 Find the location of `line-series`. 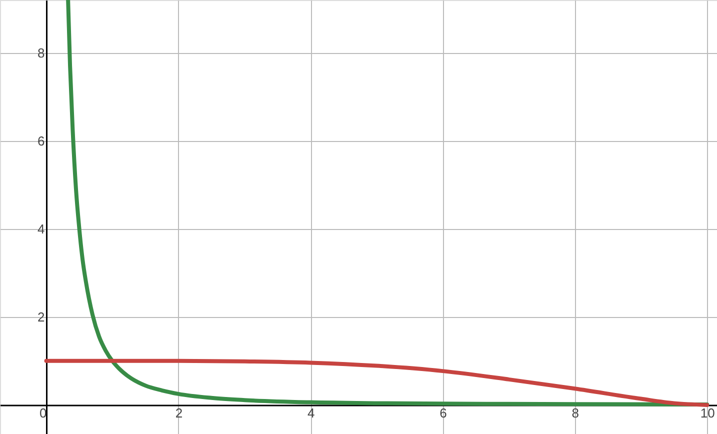

line-series is located at coordinates (377, 382).